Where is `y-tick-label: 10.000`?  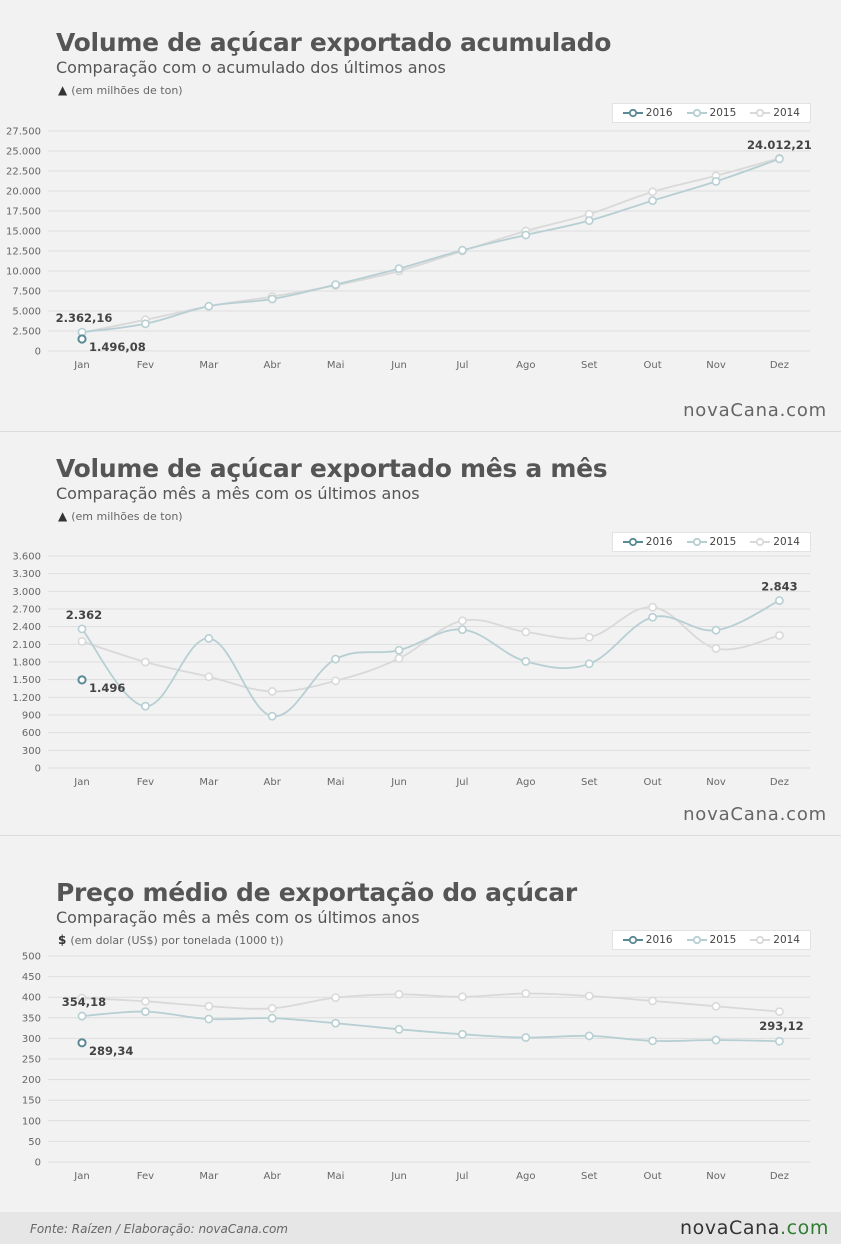
y-tick-label: 10.000 is located at coordinates (23, 272).